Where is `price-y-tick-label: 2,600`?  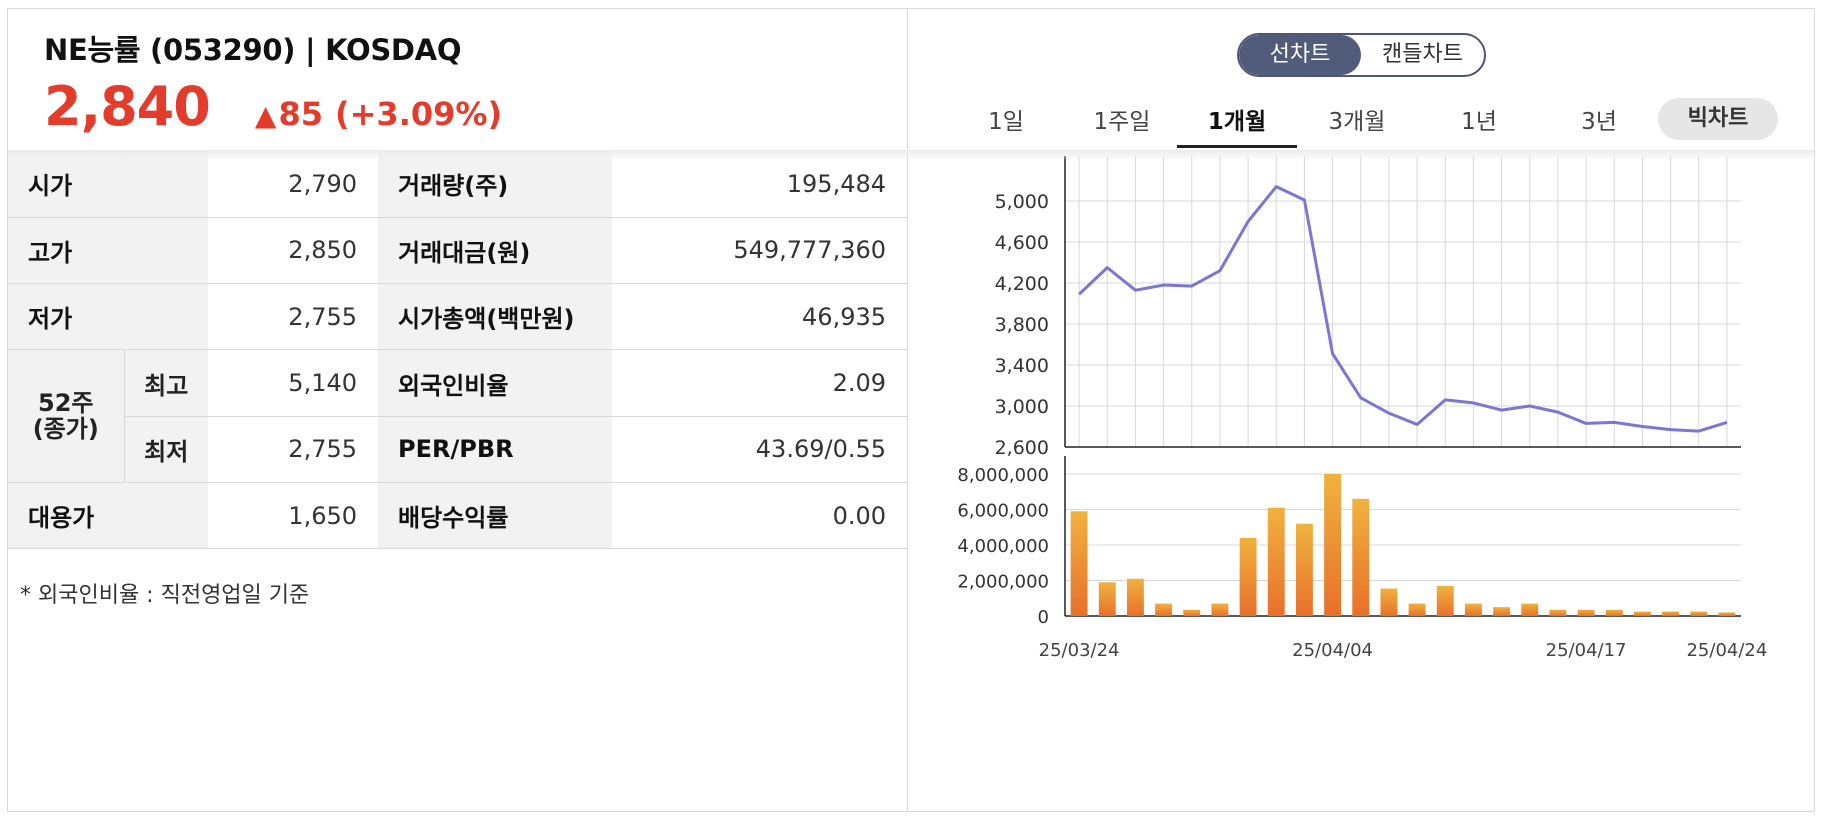
price-y-tick-label: 2,600 is located at coordinates (1022, 448).